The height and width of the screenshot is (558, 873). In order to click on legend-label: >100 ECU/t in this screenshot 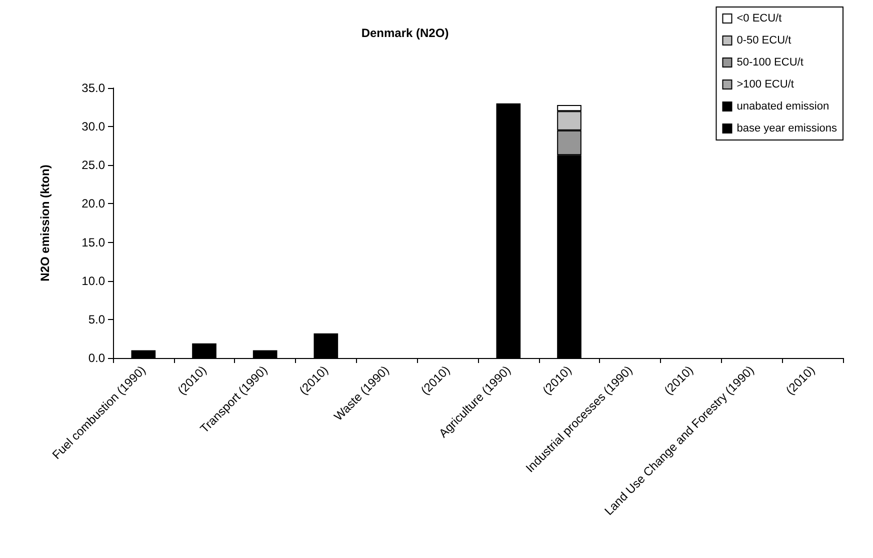, I will do `click(765, 84)`.